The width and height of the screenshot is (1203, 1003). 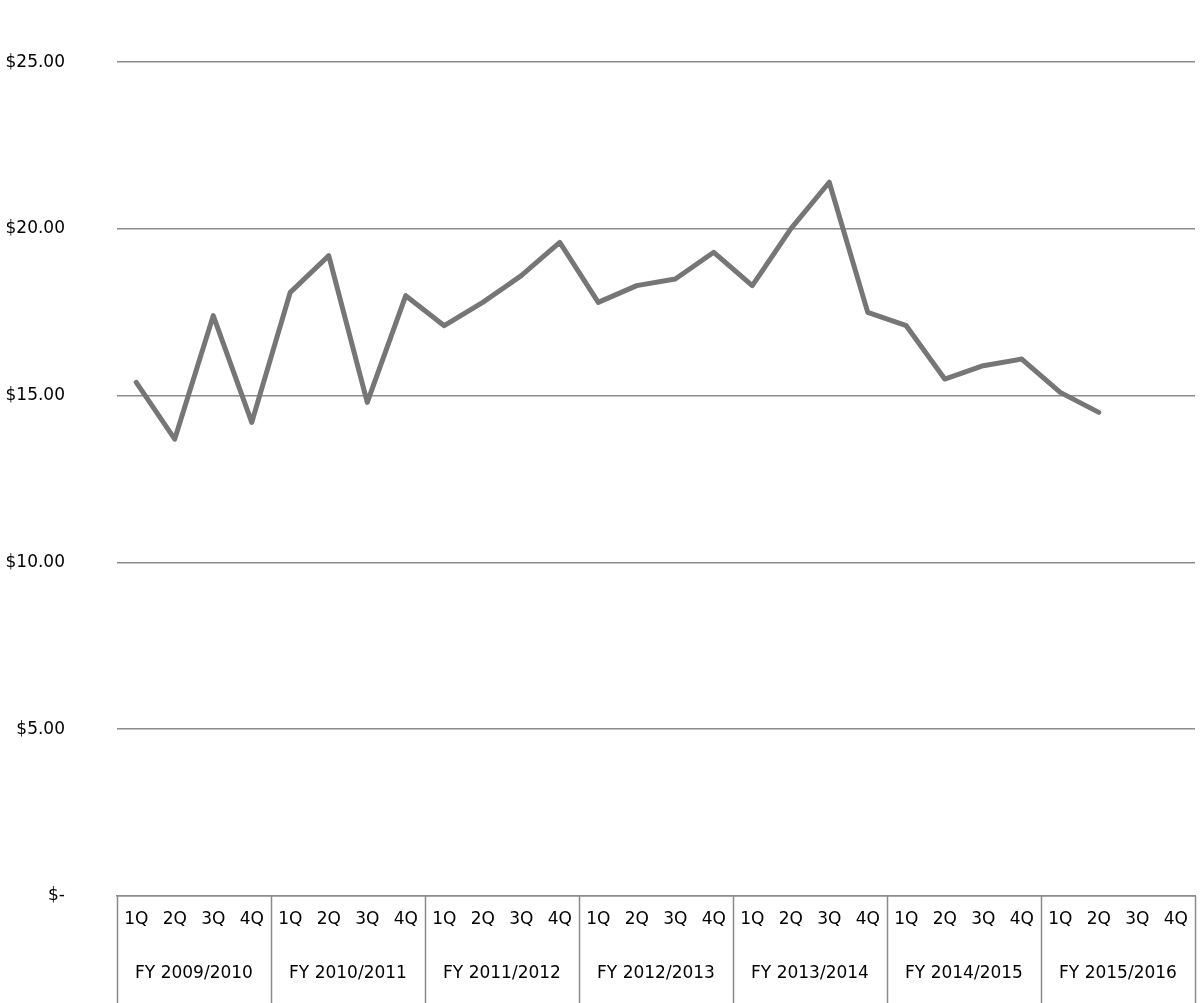 I want to click on y-tick-label: $25.00, so click(x=35, y=60).